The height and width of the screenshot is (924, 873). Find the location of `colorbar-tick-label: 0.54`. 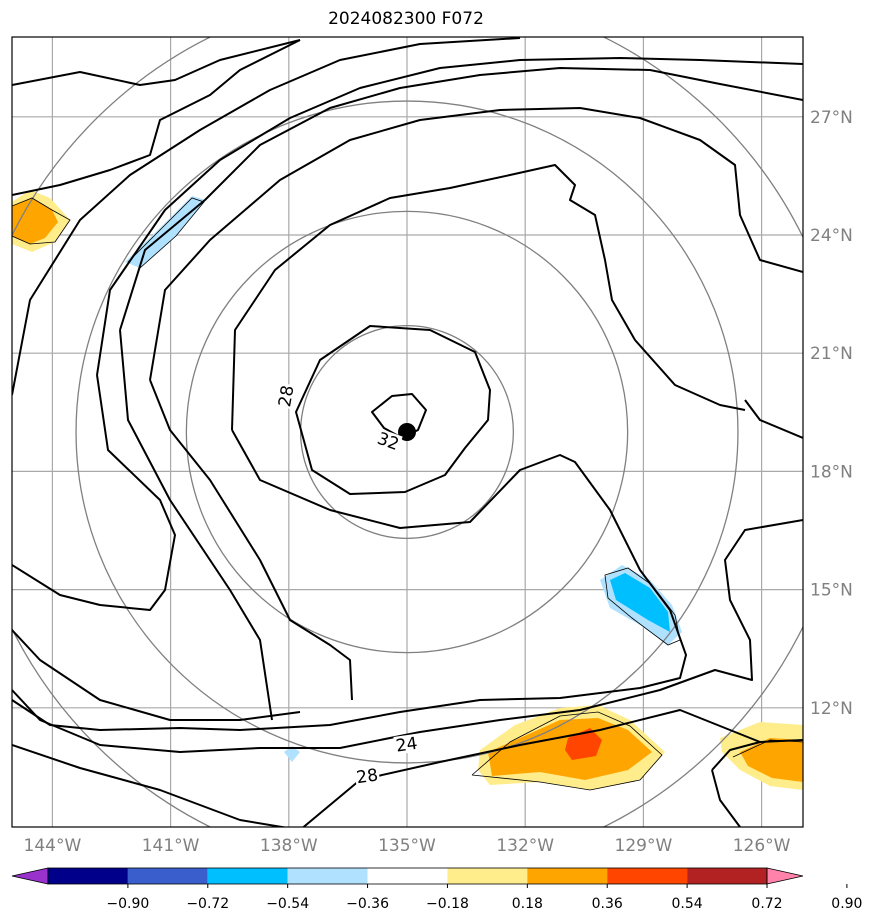

colorbar-tick-label: 0.54 is located at coordinates (687, 904).